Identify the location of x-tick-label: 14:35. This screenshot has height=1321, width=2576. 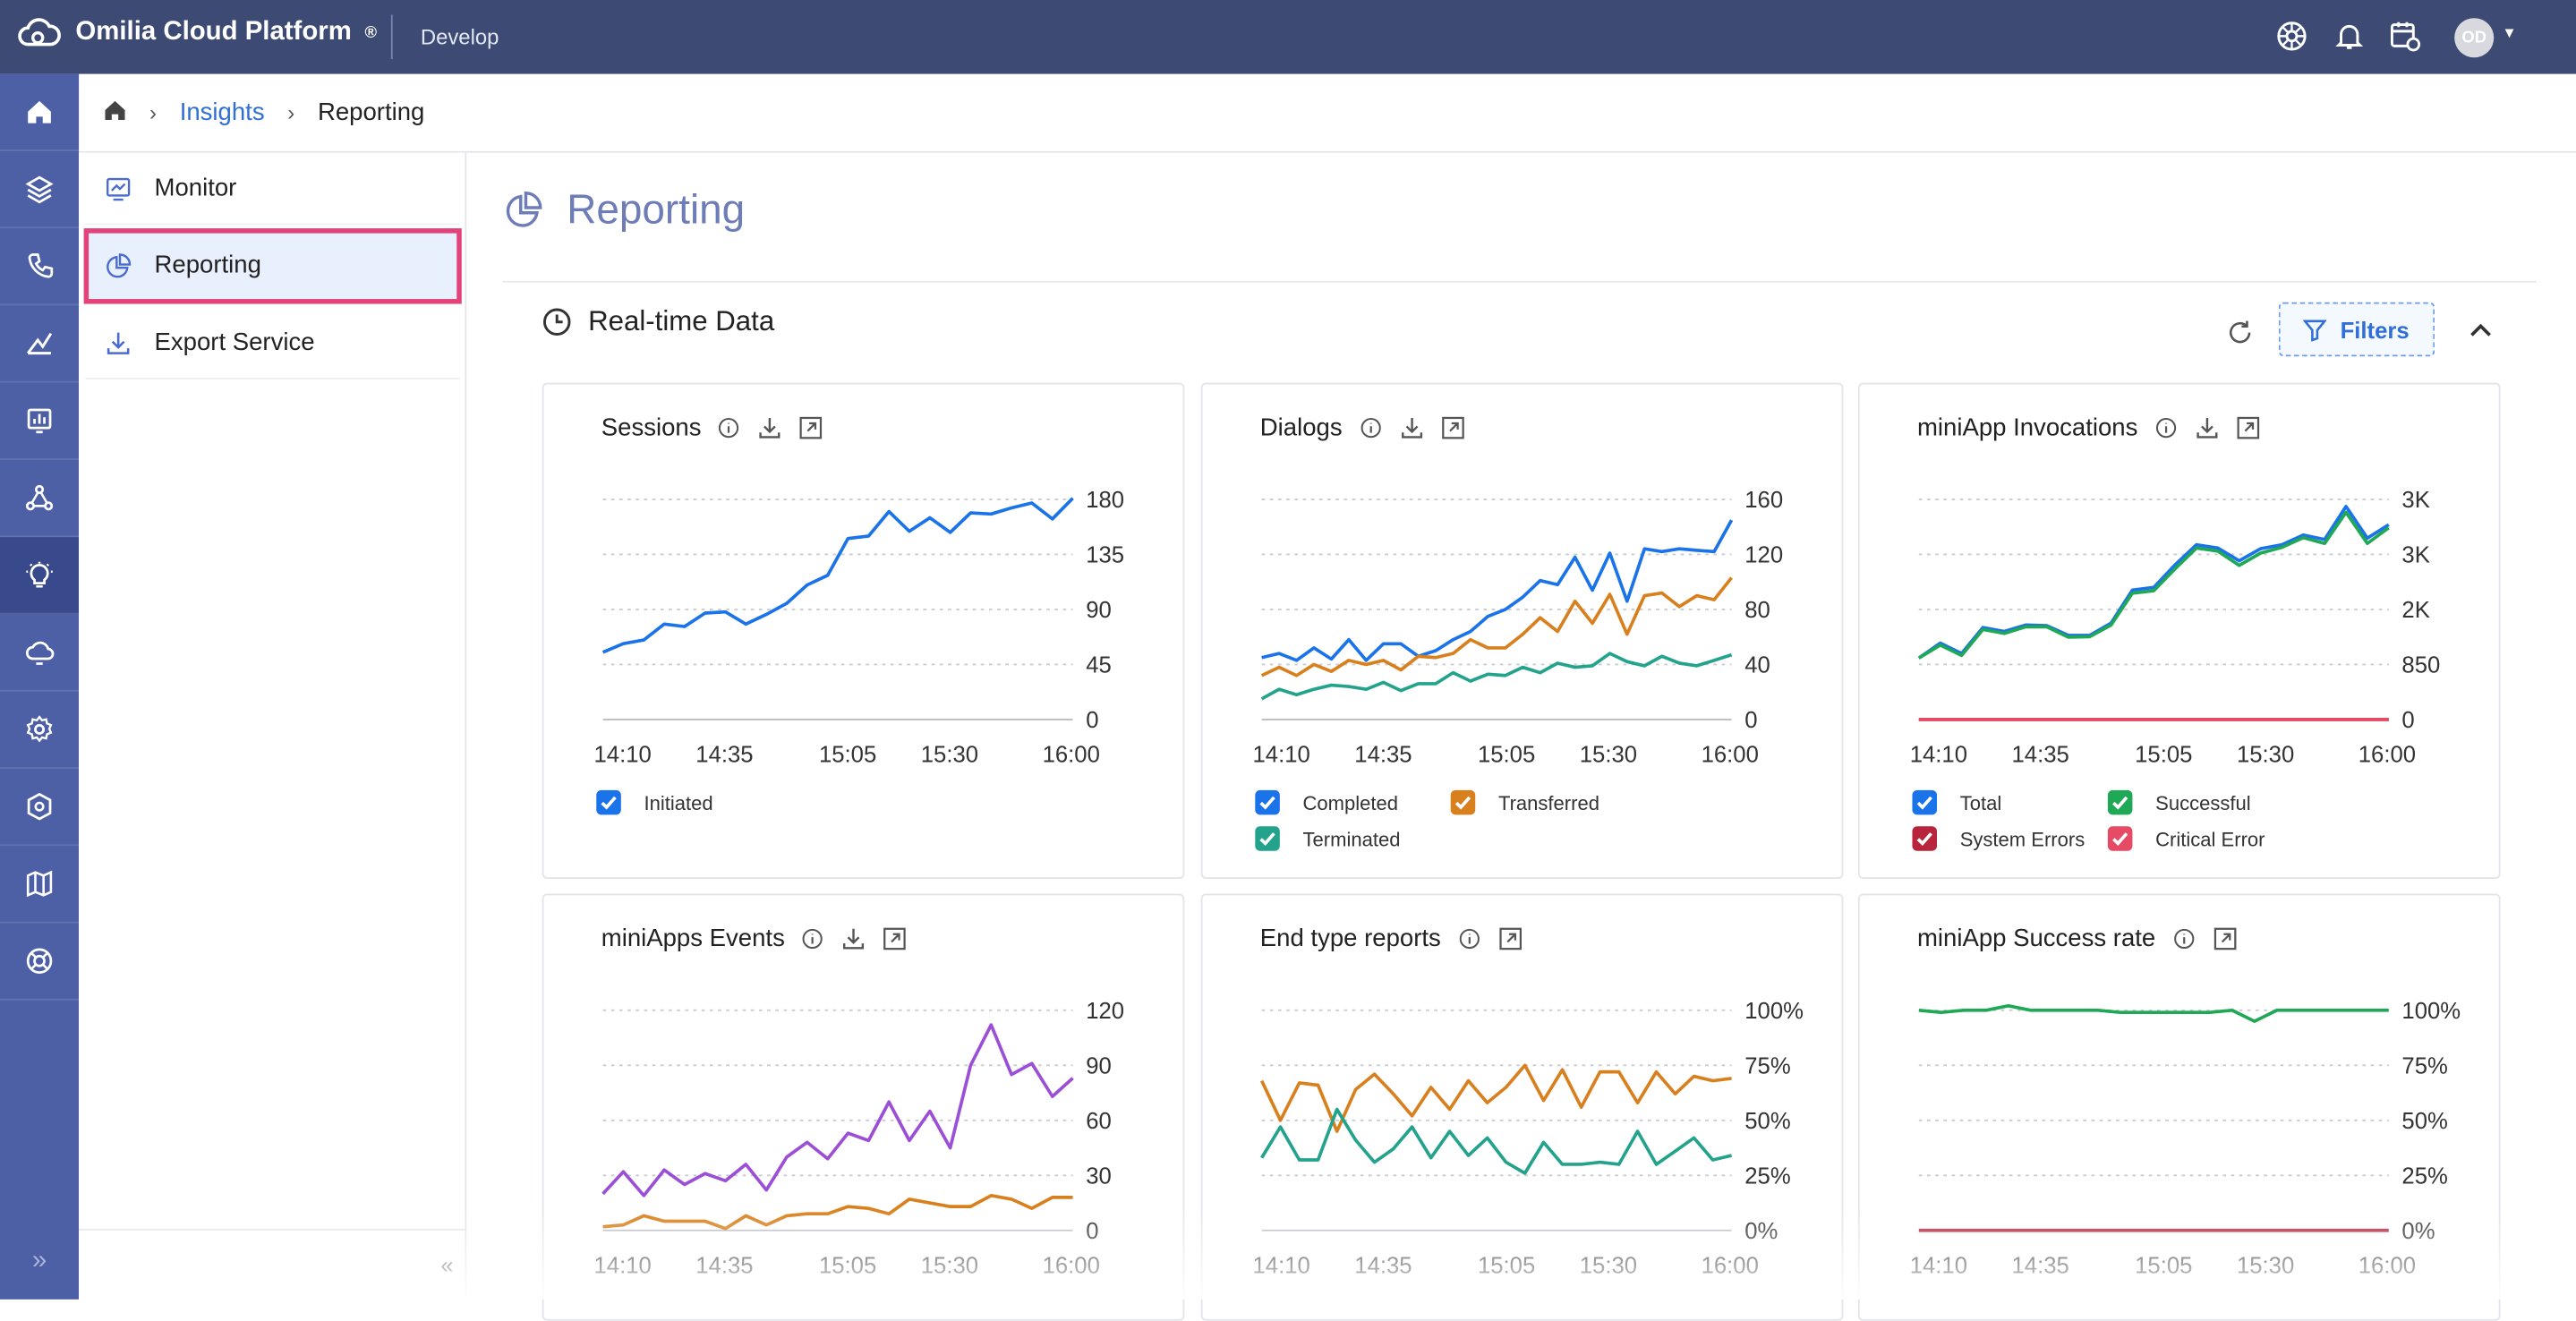
(724, 755).